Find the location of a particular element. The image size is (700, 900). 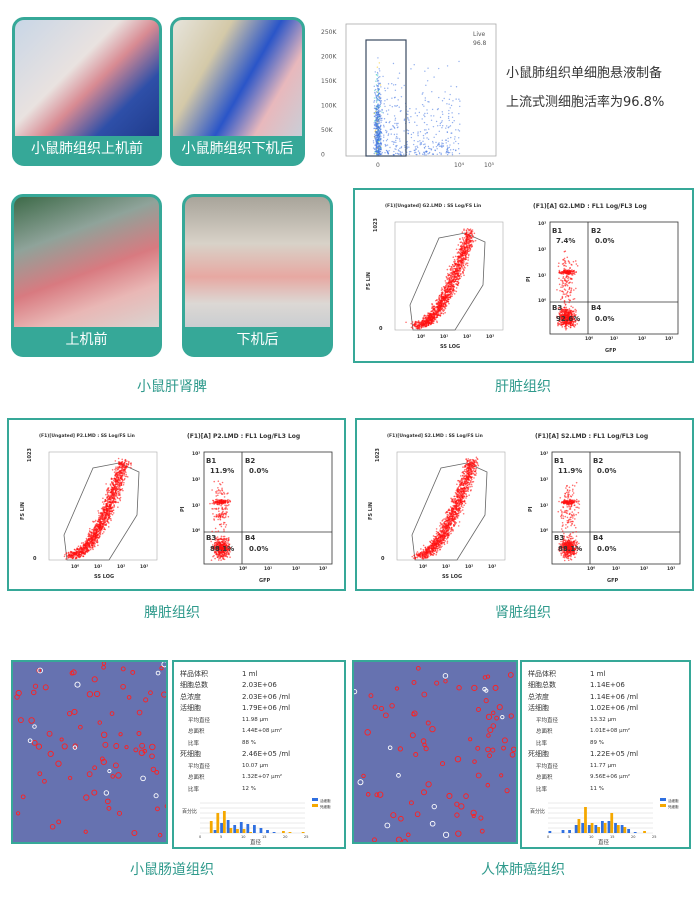

photo-label: 小鼠肺组织下机后 is located at coordinates (237, 149).